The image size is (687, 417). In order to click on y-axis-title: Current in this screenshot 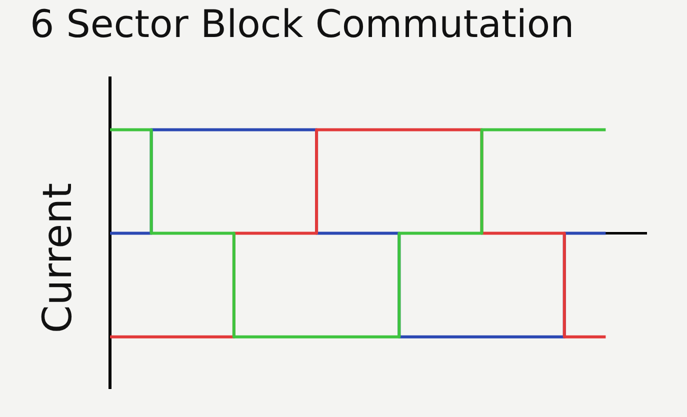, I will do `click(58, 258)`.